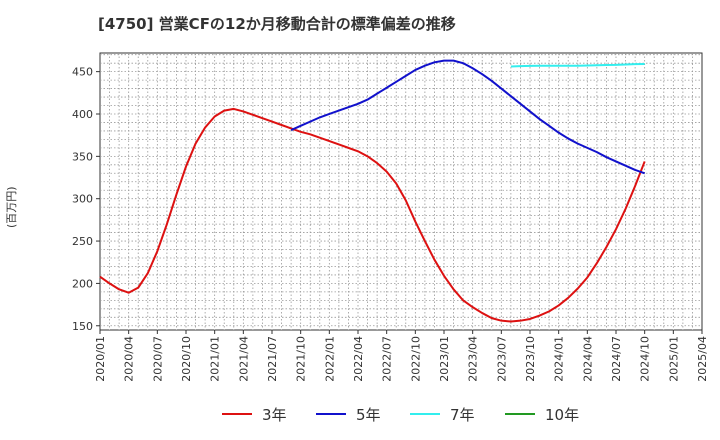 The width and height of the screenshot is (720, 440). Describe the element at coordinates (100, 359) in the screenshot. I see `x-tick-label: 2020/01` at that location.